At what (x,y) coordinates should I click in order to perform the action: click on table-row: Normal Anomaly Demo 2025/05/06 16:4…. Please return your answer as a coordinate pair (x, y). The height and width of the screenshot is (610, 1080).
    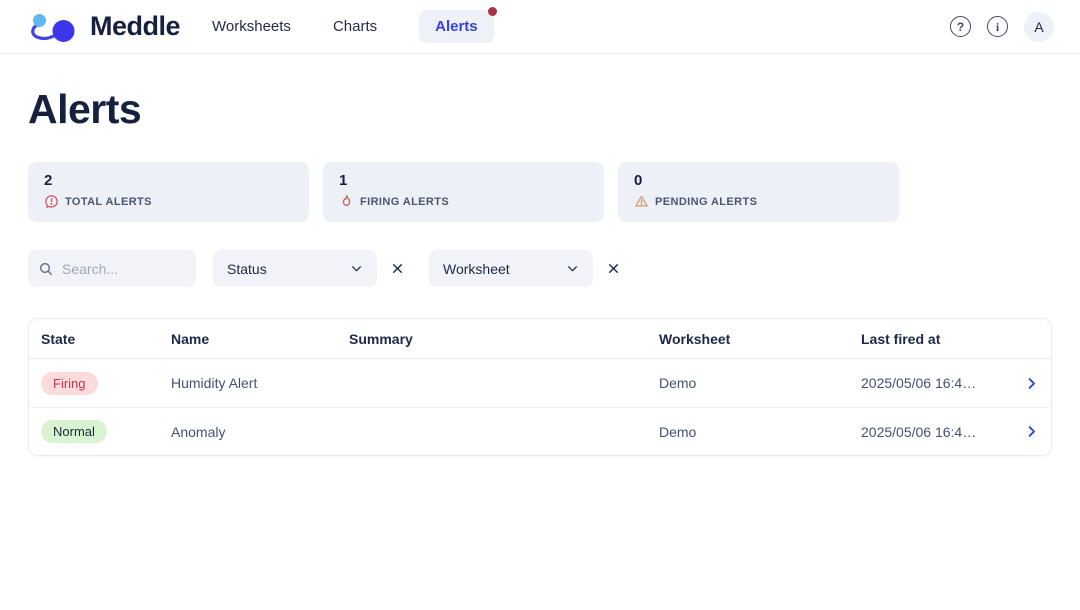
    Looking at the image, I should click on (540, 431).